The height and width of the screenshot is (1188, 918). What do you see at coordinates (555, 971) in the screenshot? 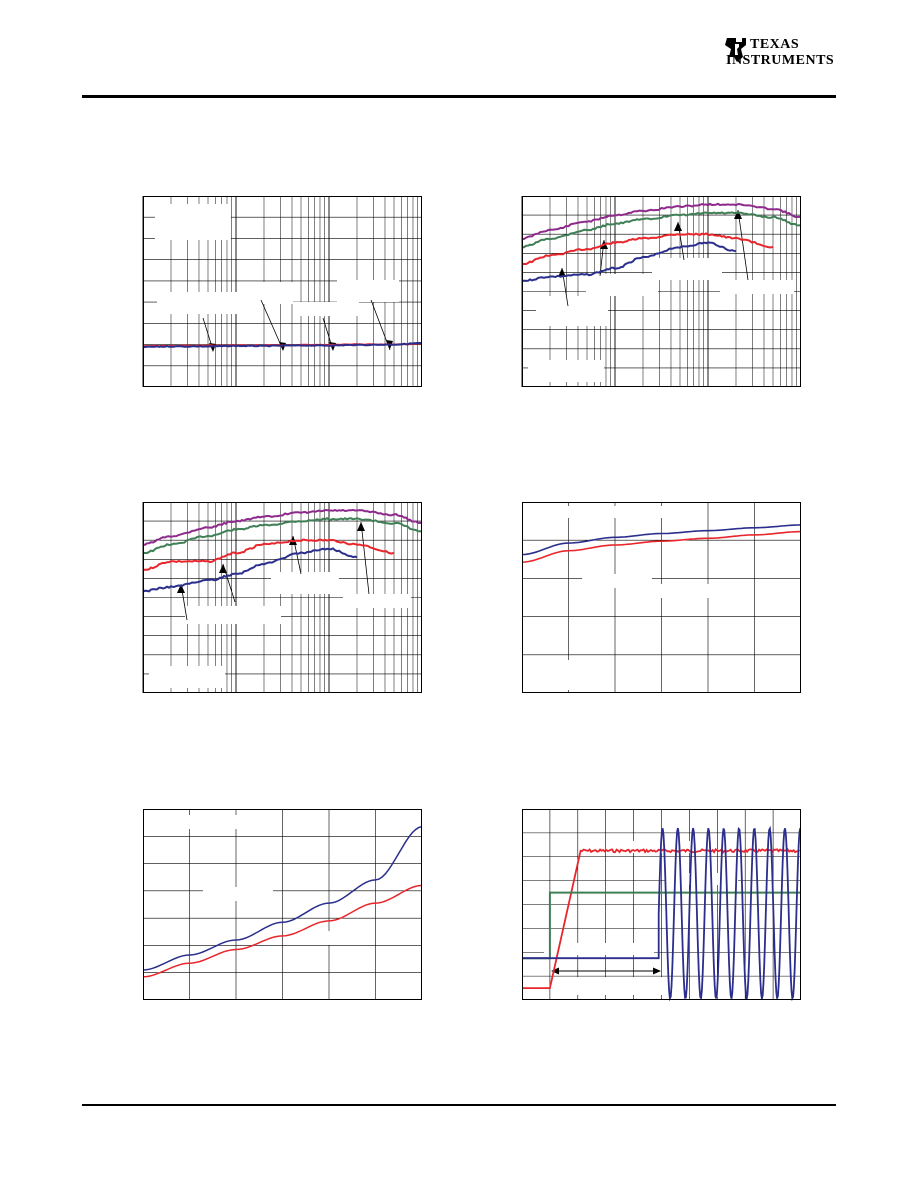
I see `chart-6-arrow-left` at bounding box center [555, 971].